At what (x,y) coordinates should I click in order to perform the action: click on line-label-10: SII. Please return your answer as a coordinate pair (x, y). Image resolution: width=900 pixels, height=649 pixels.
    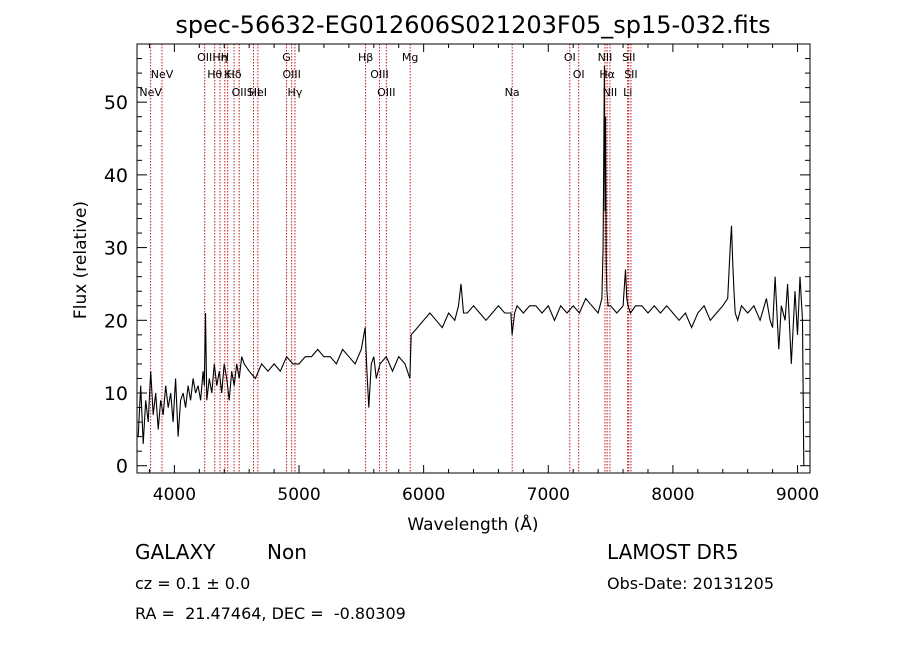
    Looking at the image, I should click on (253, 92).